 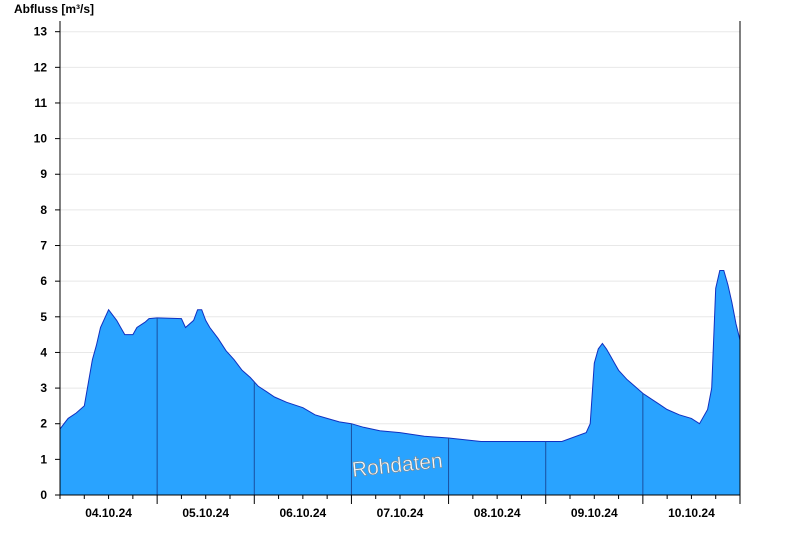 I want to click on y-tick-label: 2, so click(x=43, y=424).